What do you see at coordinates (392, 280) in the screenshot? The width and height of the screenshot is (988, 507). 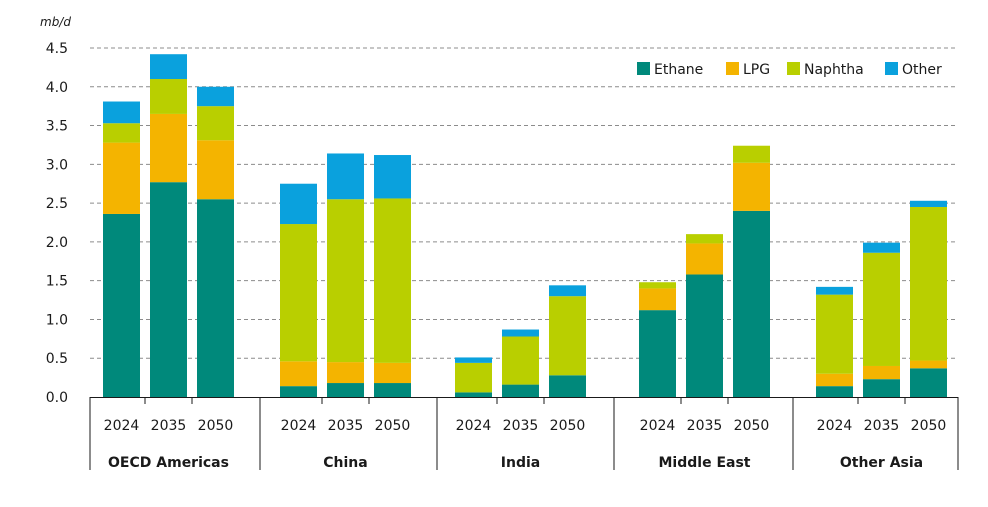 I see `bar-naphtha-china-2050` at bounding box center [392, 280].